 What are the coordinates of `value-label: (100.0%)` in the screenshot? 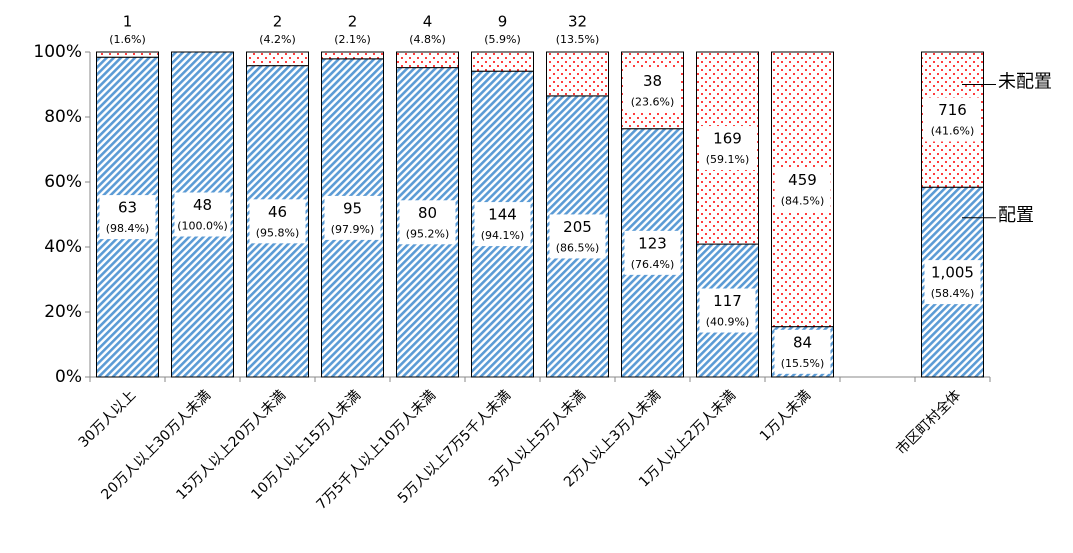 It's located at (202, 226).